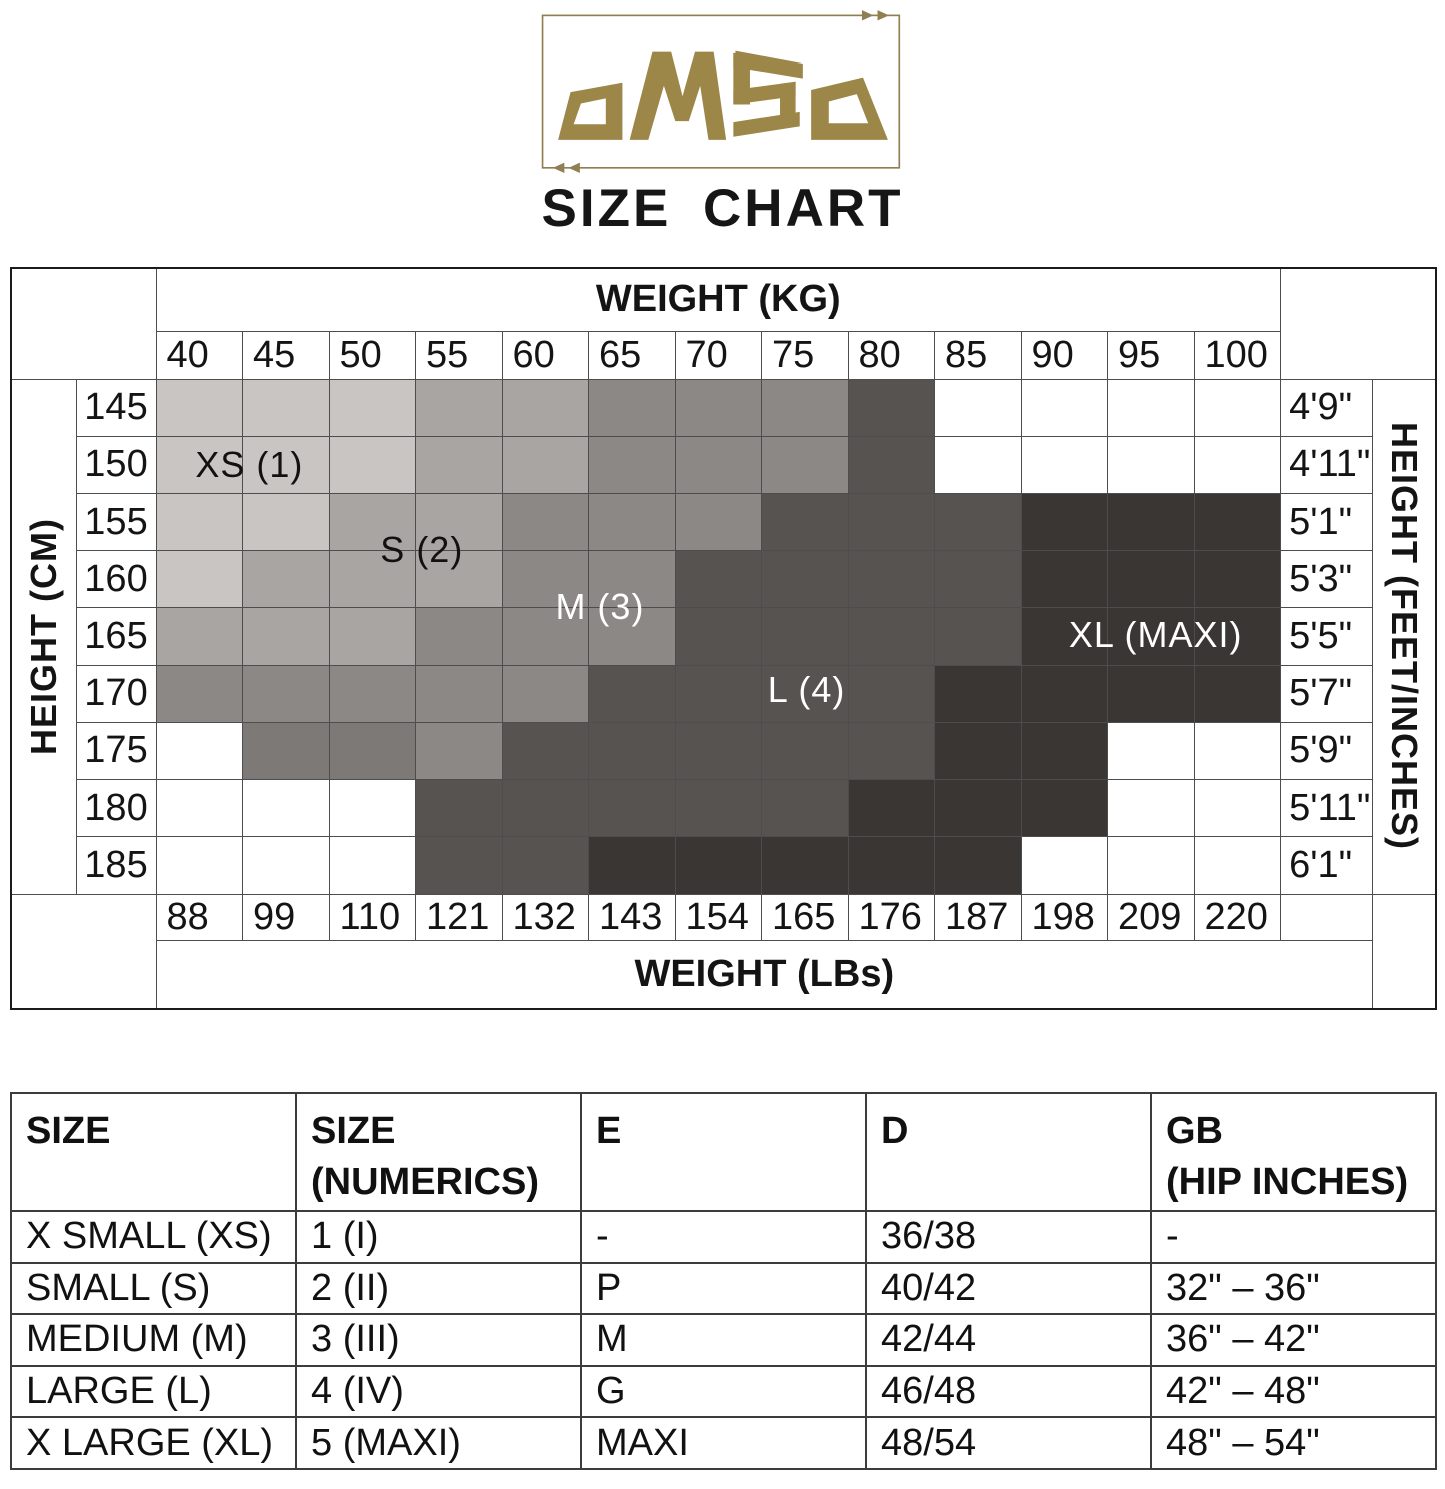 Image resolution: width=1445 pixels, height=1489 pixels. What do you see at coordinates (1064, 355) in the screenshot?
I see `kg-tick: 90` at bounding box center [1064, 355].